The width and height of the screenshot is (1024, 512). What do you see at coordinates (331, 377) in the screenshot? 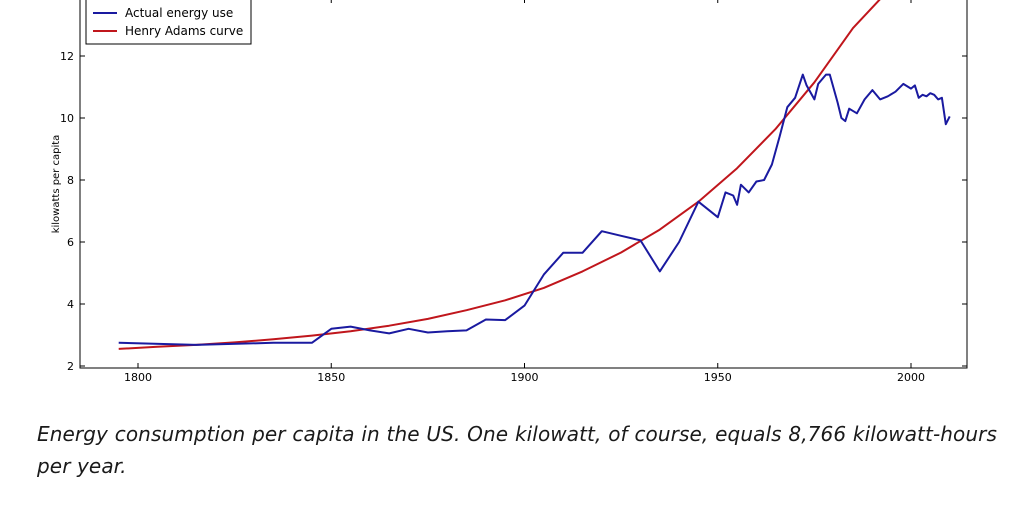
I see `x-tick-label: 1850` at bounding box center [331, 377].